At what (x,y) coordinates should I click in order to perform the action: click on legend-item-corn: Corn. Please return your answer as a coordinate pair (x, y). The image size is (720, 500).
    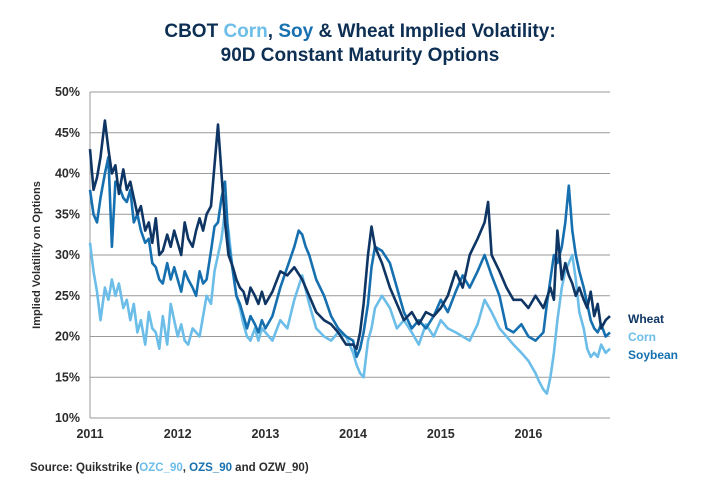
    Looking at the image, I should click on (642, 337).